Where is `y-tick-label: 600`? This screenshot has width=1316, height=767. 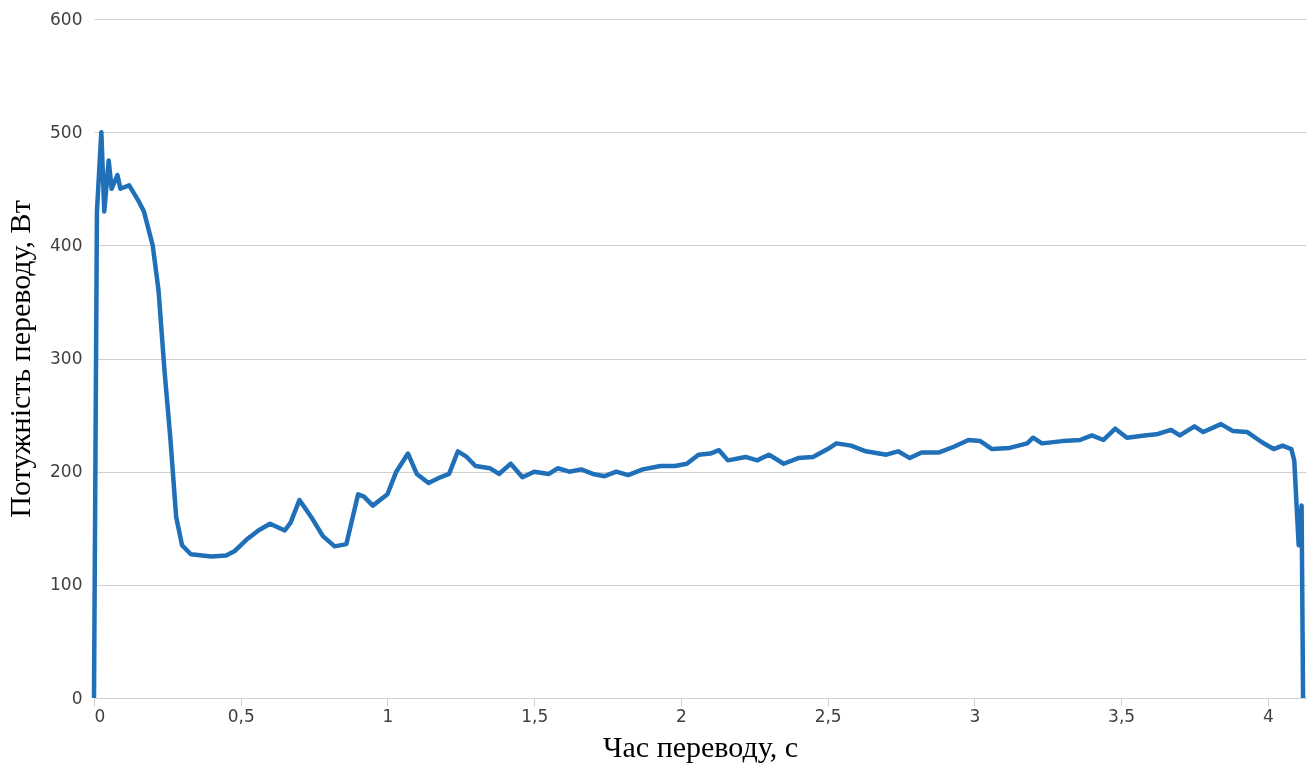 y-tick-label: 600 is located at coordinates (66, 18).